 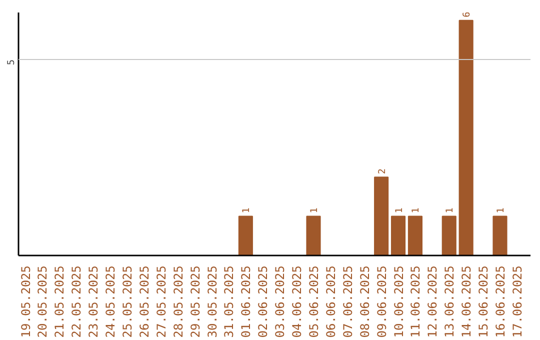 I want to click on x-tick-label: 27.05.2025, so click(x=161, y=301).